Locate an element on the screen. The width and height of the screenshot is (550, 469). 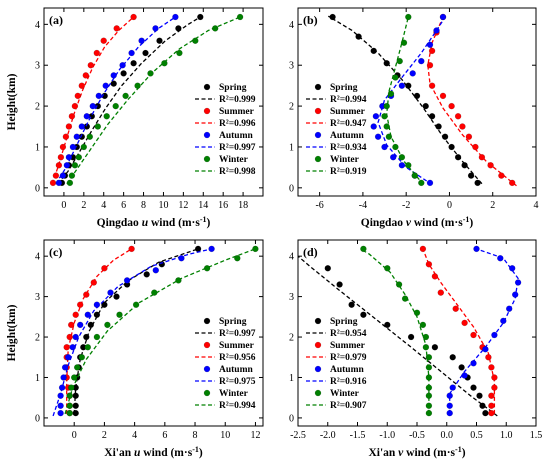
x-tick-label: -6 is located at coordinates (319, 205).